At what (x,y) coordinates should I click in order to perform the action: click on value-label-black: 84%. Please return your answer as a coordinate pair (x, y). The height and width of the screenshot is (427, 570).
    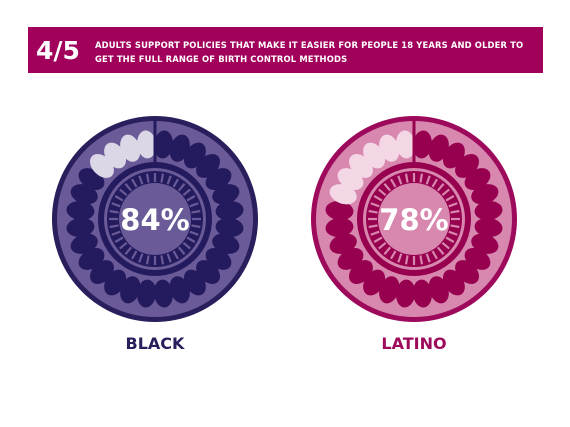
    Looking at the image, I should click on (154, 220).